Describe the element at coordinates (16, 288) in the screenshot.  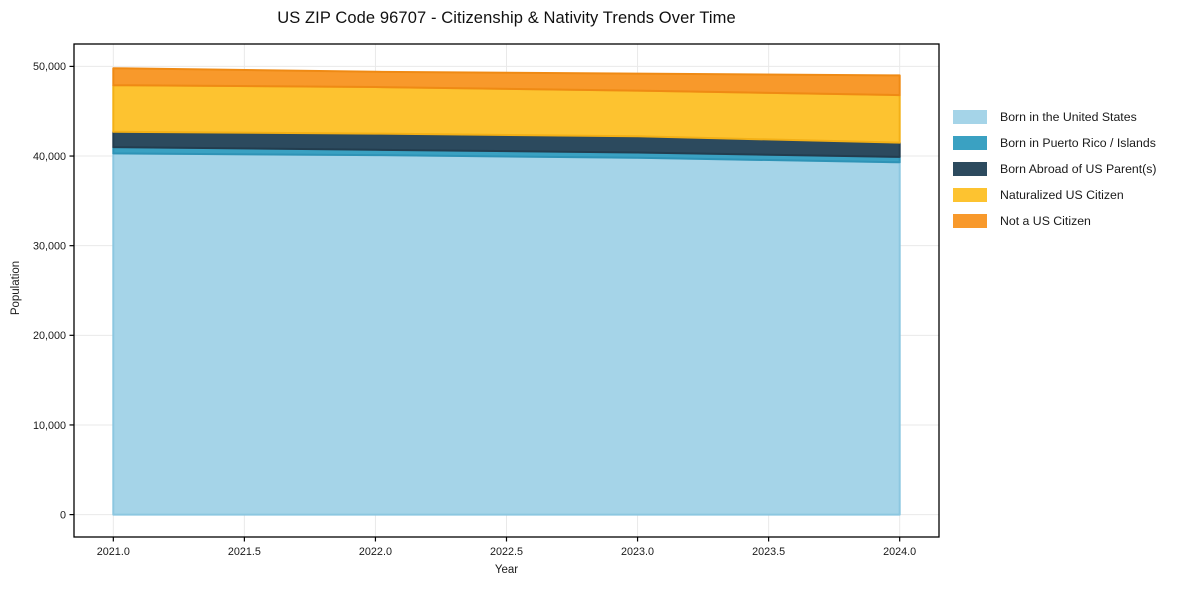
I see `y-axis-label: Population` at that location.